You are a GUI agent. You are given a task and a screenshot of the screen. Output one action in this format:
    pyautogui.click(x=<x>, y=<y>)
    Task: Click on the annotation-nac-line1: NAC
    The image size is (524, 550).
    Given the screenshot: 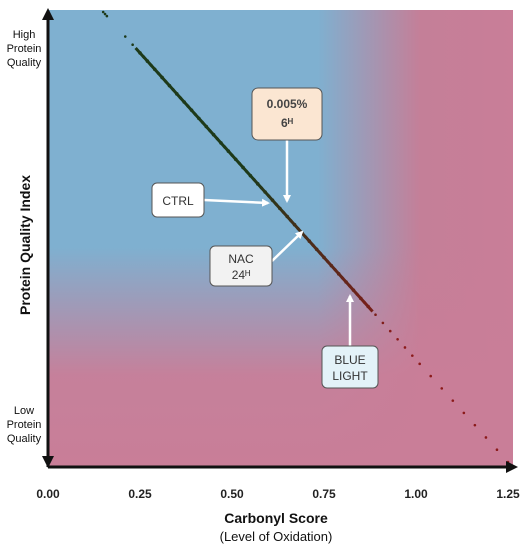 What is the action you would take?
    pyautogui.click(x=241, y=259)
    